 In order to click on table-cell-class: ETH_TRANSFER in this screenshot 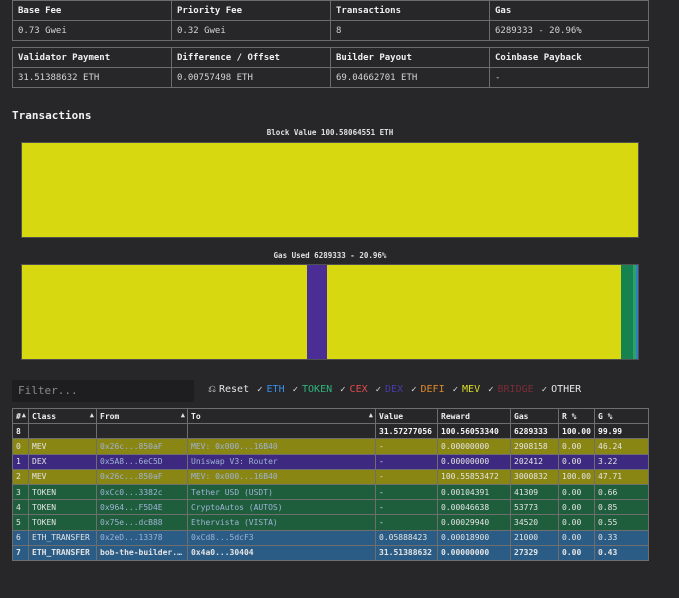, I will do `click(62, 537)`.